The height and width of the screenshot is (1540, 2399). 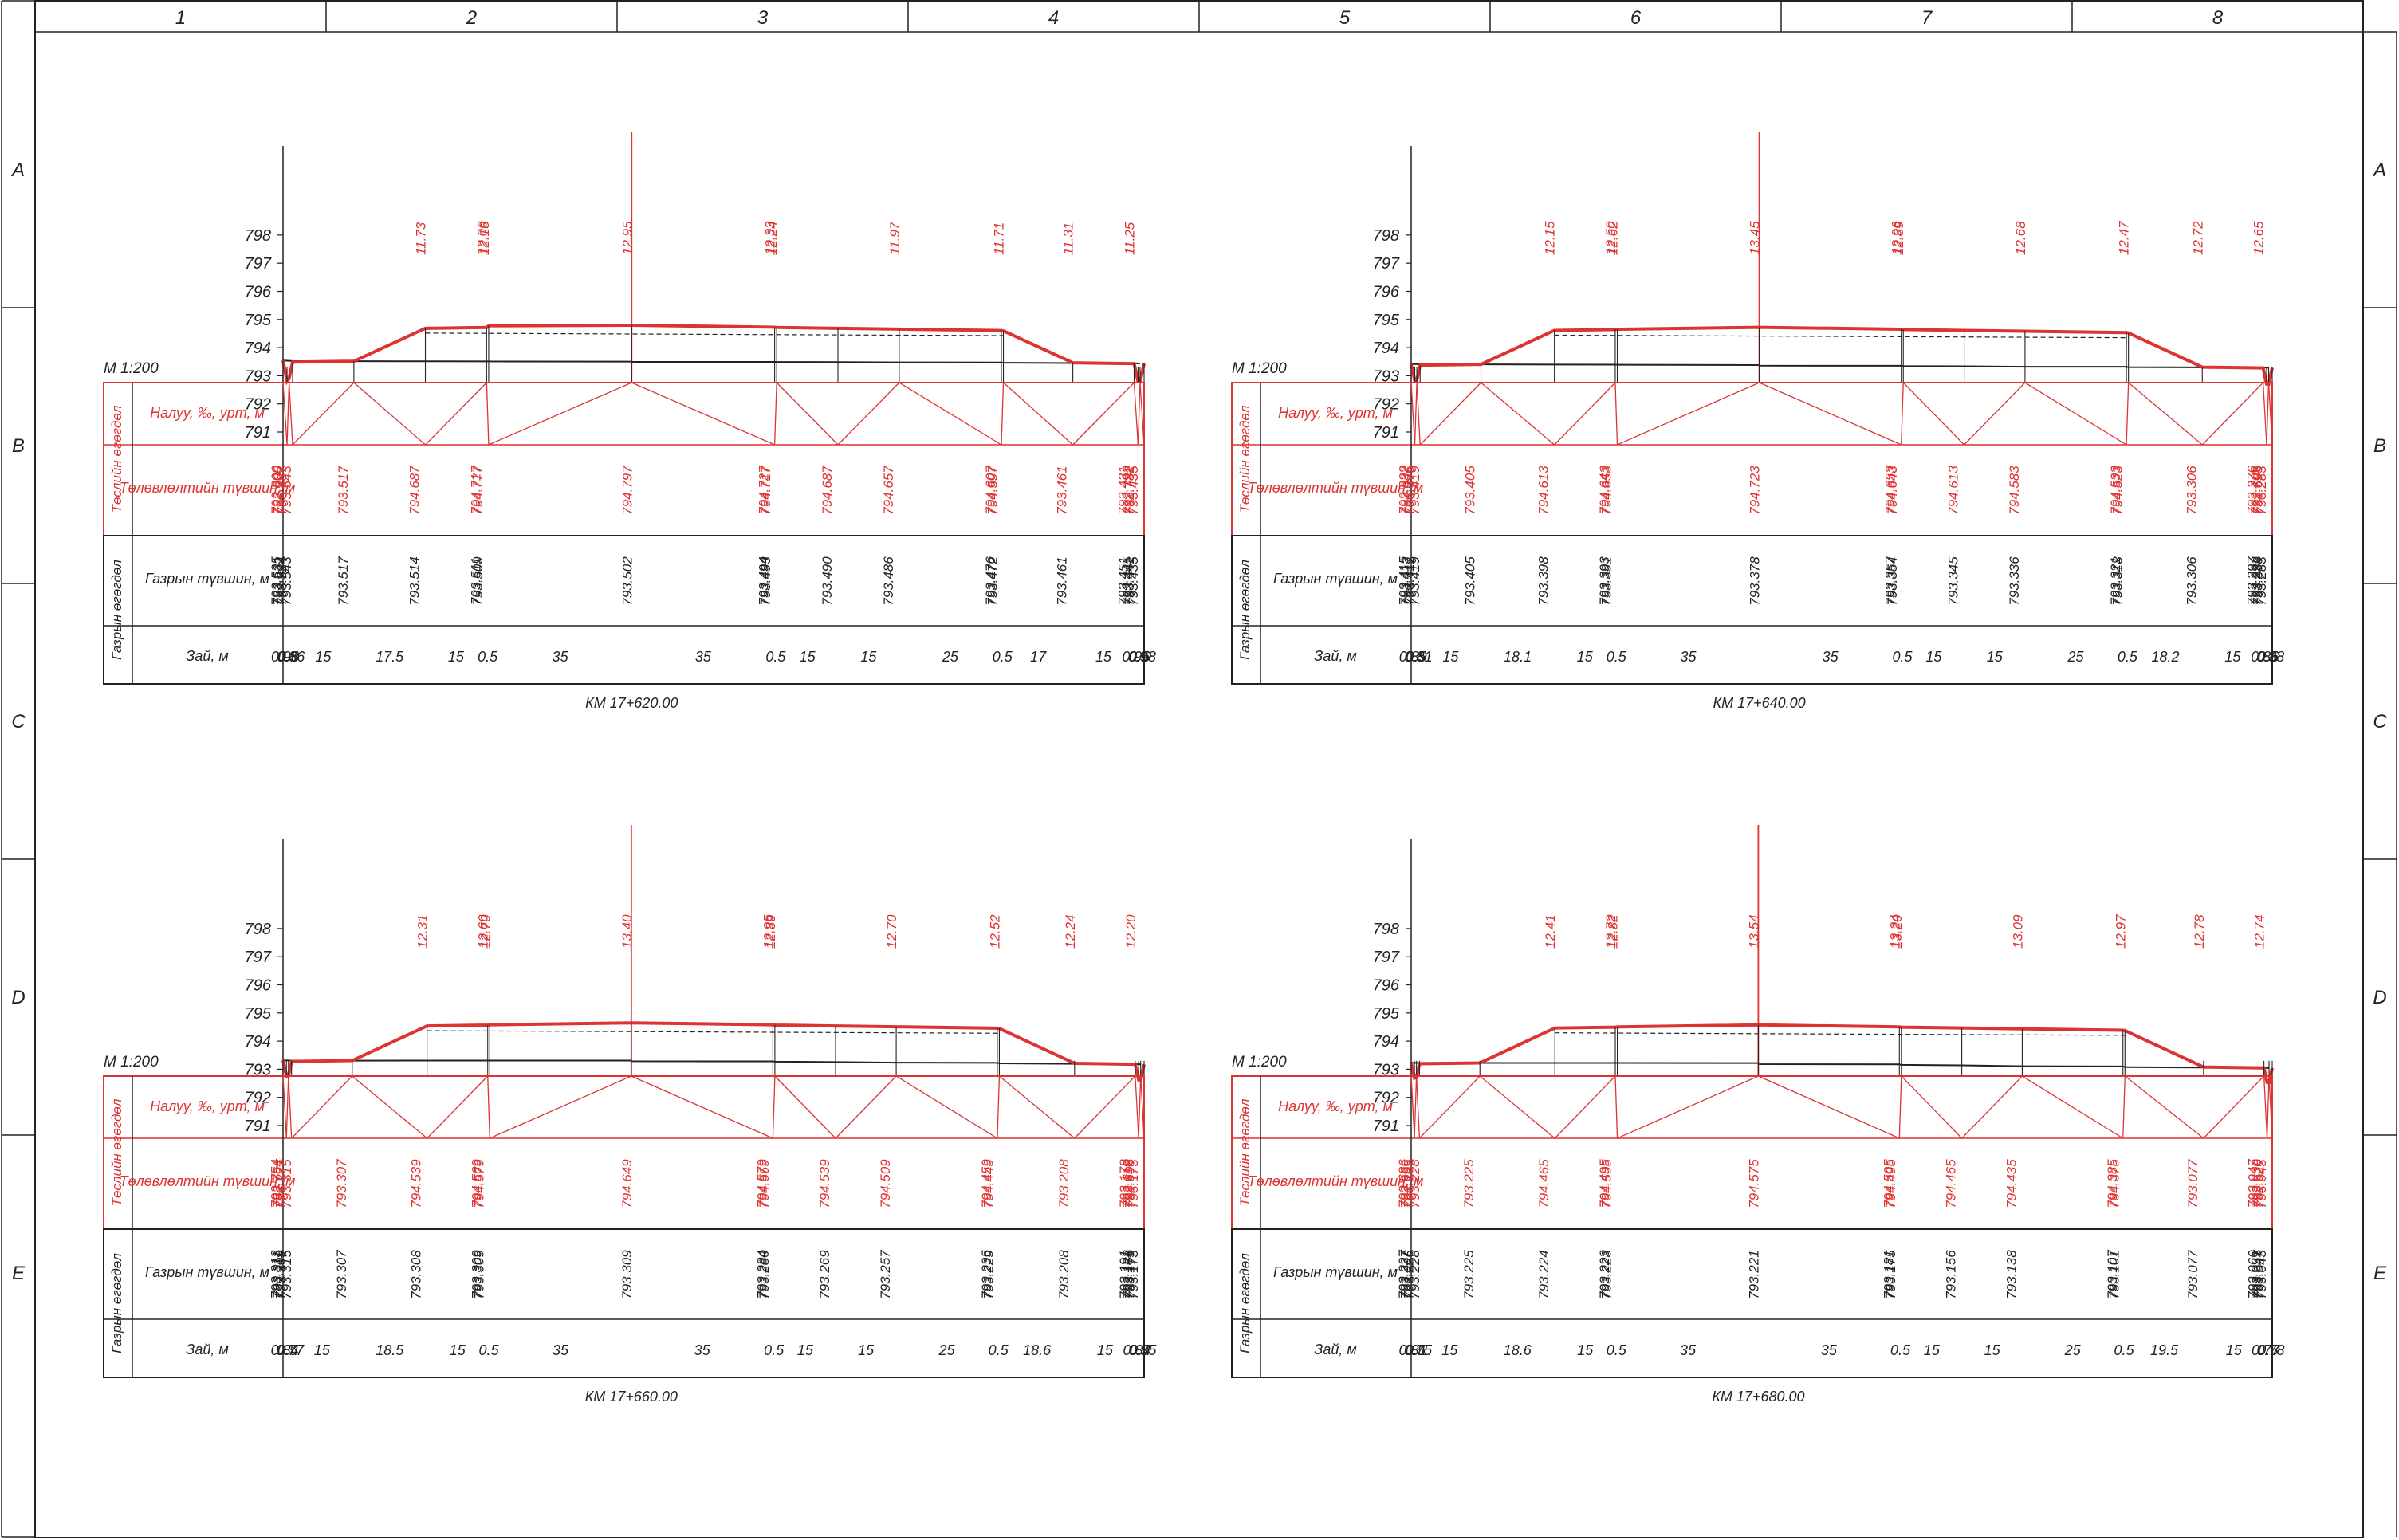 I want to click on height-mark: 12.47, so click(x=2124, y=238).